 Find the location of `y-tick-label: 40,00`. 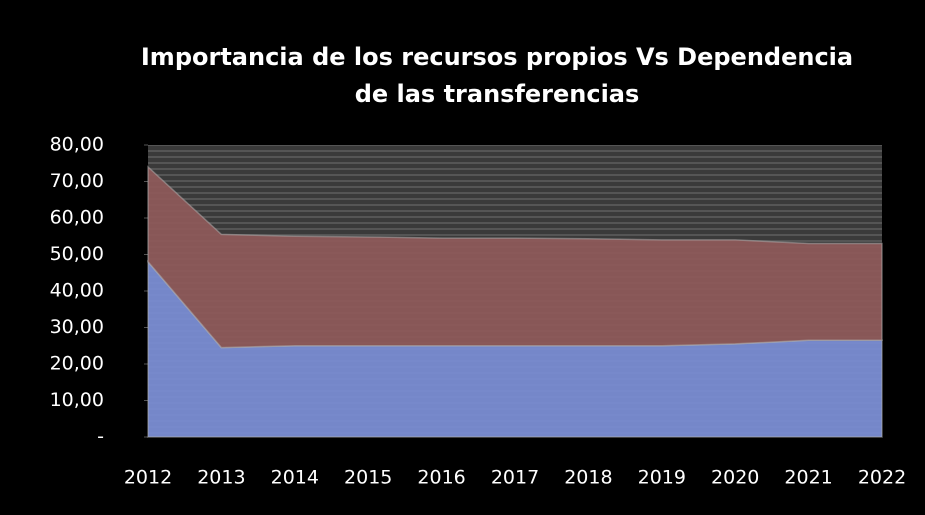

y-tick-label: 40,00 is located at coordinates (77, 291).